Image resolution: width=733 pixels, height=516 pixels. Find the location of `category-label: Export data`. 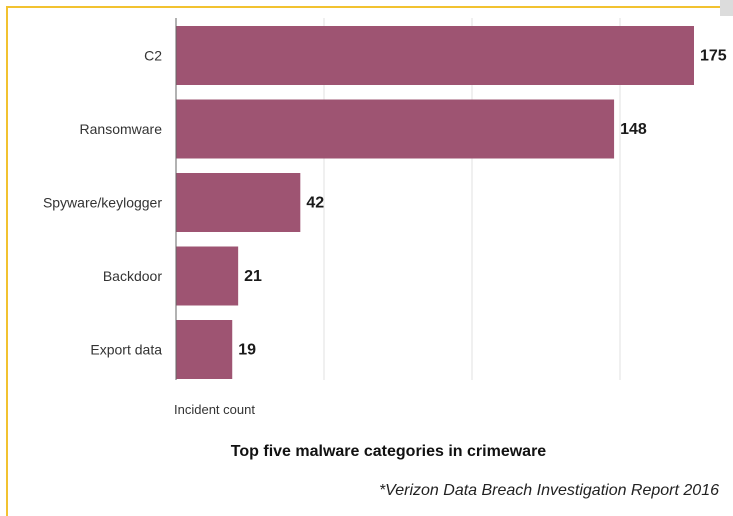

category-label: Export data is located at coordinates (126, 350).